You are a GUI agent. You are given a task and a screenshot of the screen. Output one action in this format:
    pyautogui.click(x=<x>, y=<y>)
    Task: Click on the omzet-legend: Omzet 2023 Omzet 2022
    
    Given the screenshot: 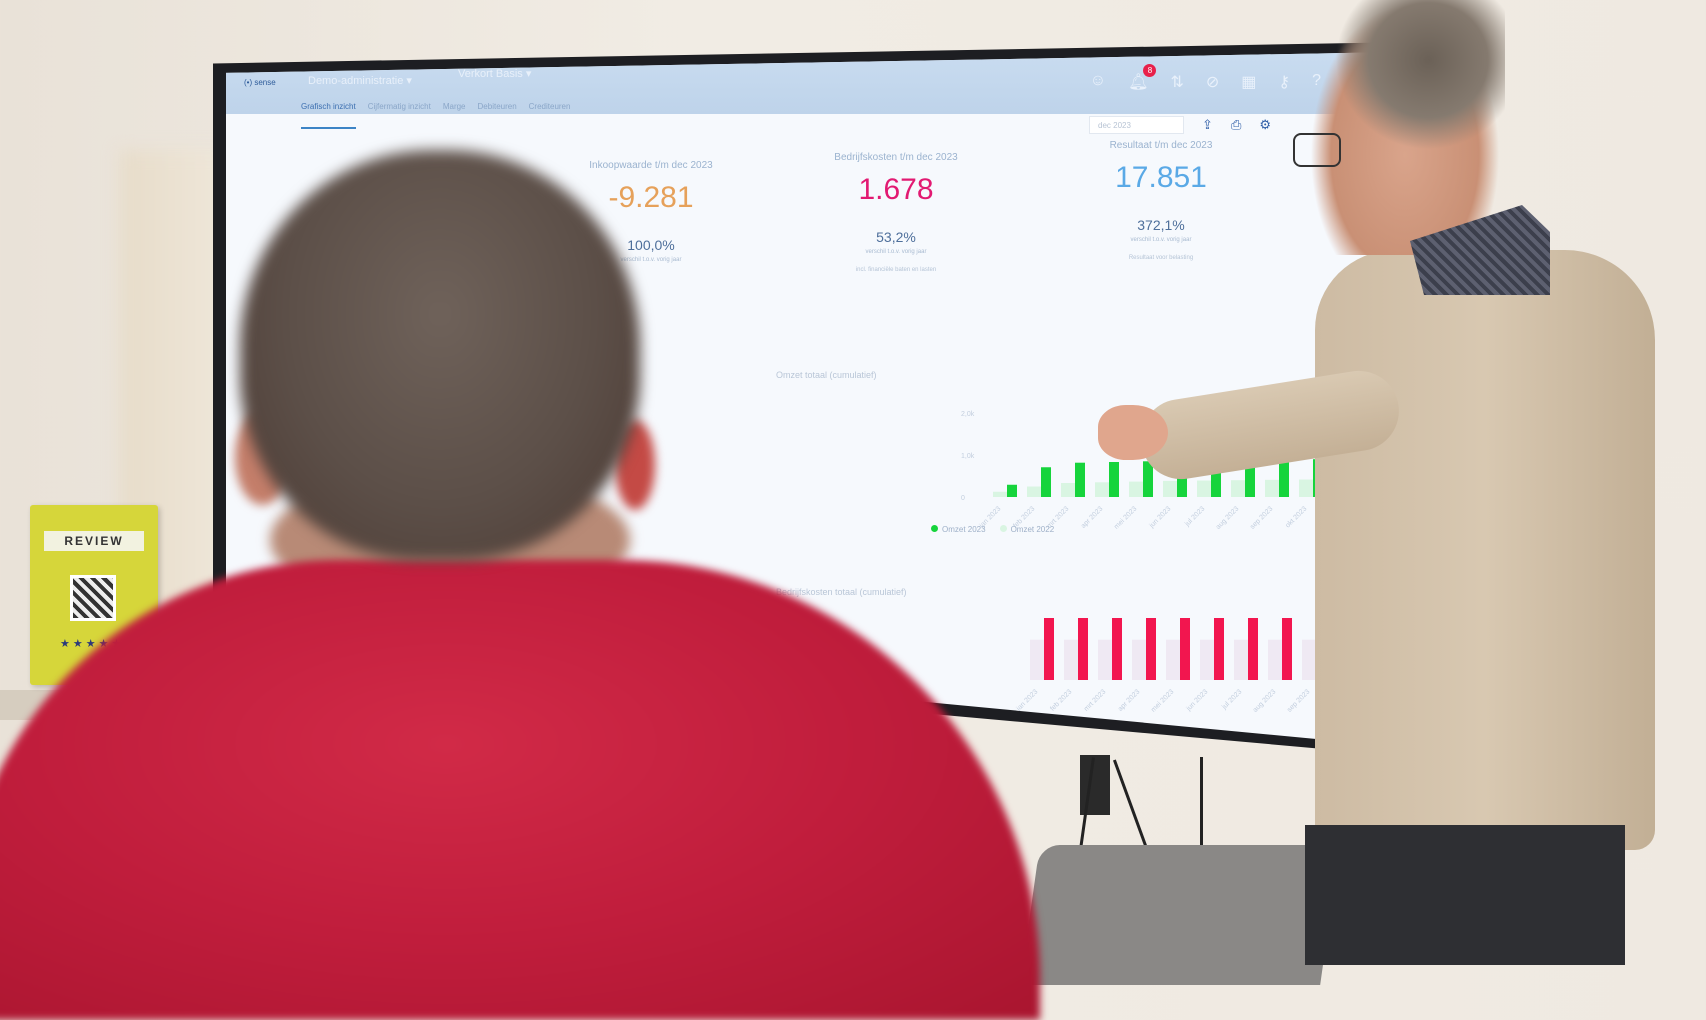 What is the action you would take?
    pyautogui.click(x=992, y=529)
    